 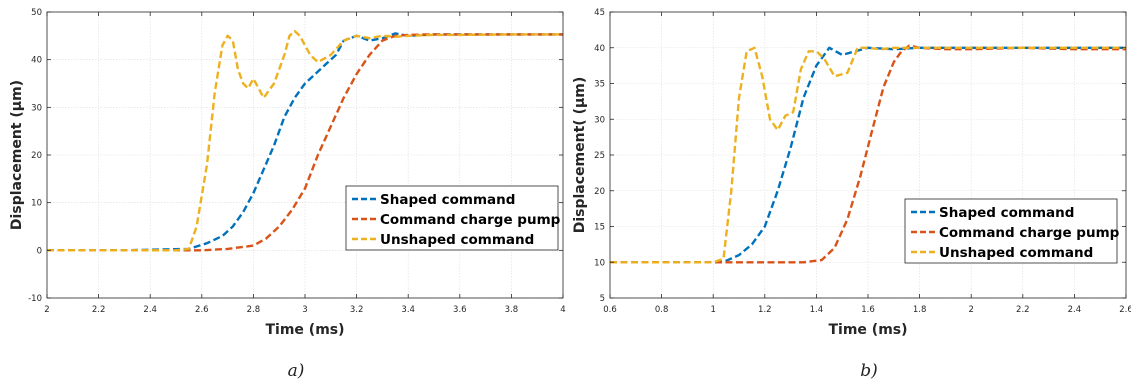 What do you see at coordinates (610, 310) in the screenshot?
I see `x-tick-label: 0.6` at bounding box center [610, 310].